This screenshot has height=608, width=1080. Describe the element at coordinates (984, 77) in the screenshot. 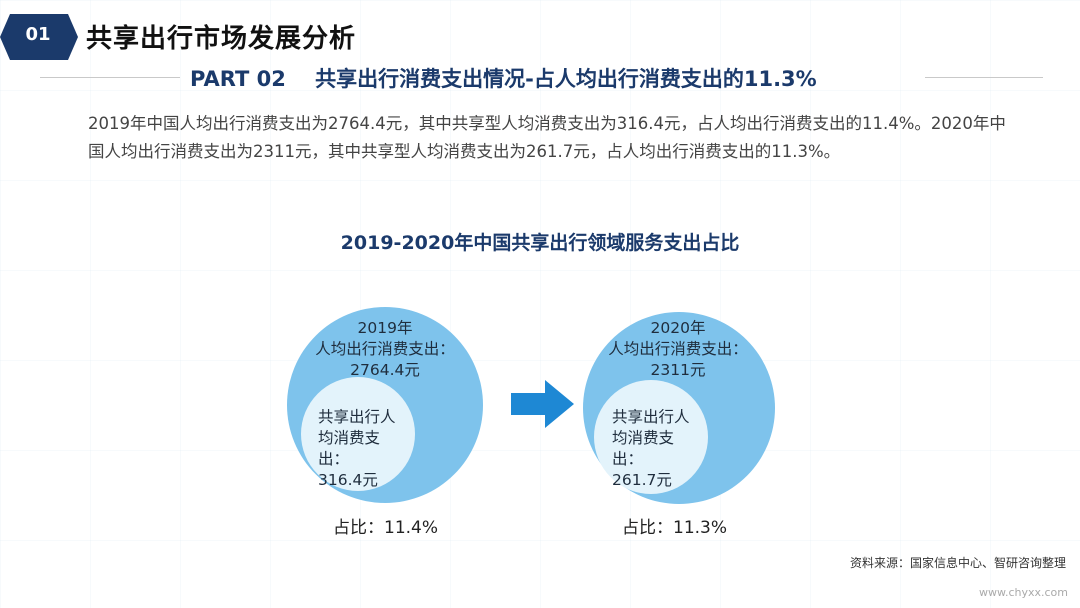

I see `divider-right` at that location.